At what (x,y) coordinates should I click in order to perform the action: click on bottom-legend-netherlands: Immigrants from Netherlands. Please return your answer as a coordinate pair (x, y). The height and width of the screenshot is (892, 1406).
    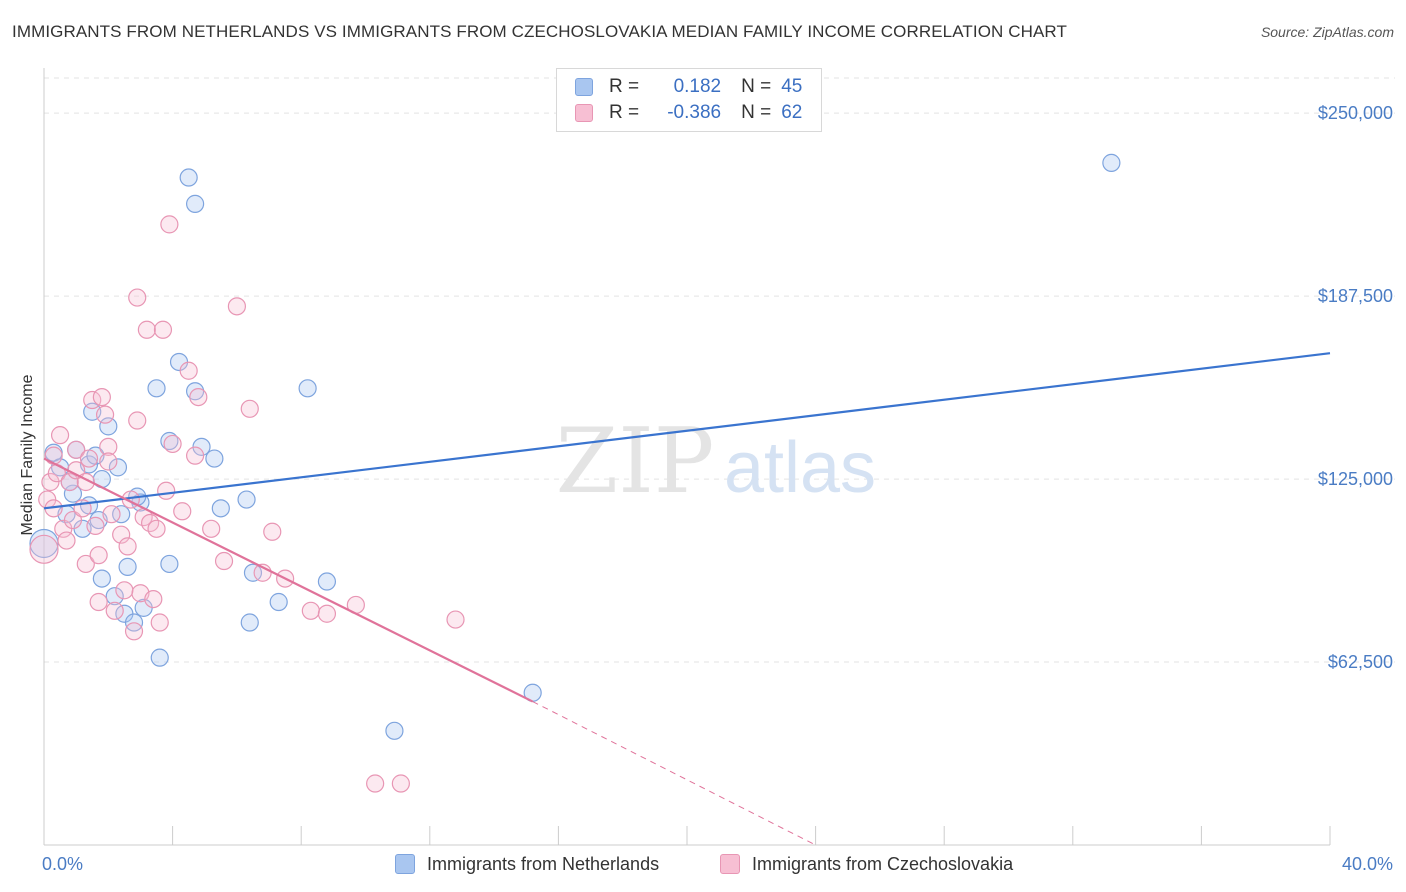
    Looking at the image, I should click on (527, 864).